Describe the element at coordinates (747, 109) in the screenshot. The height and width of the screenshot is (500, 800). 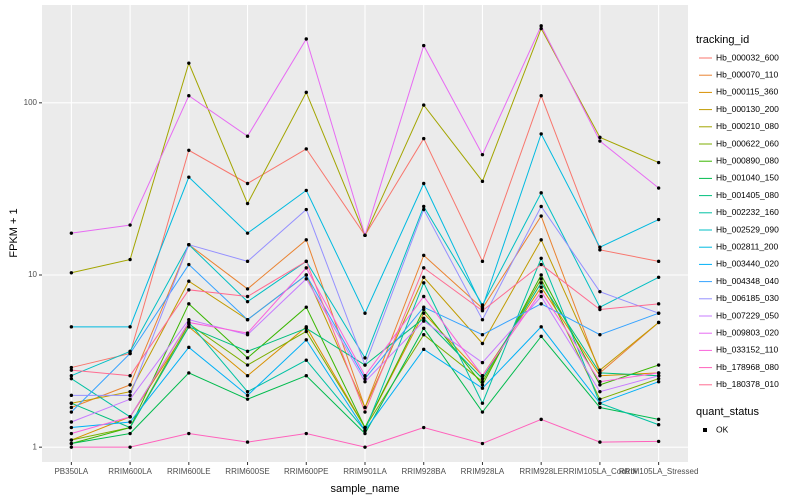
I see `legend-label: Hb_000130_200` at that location.